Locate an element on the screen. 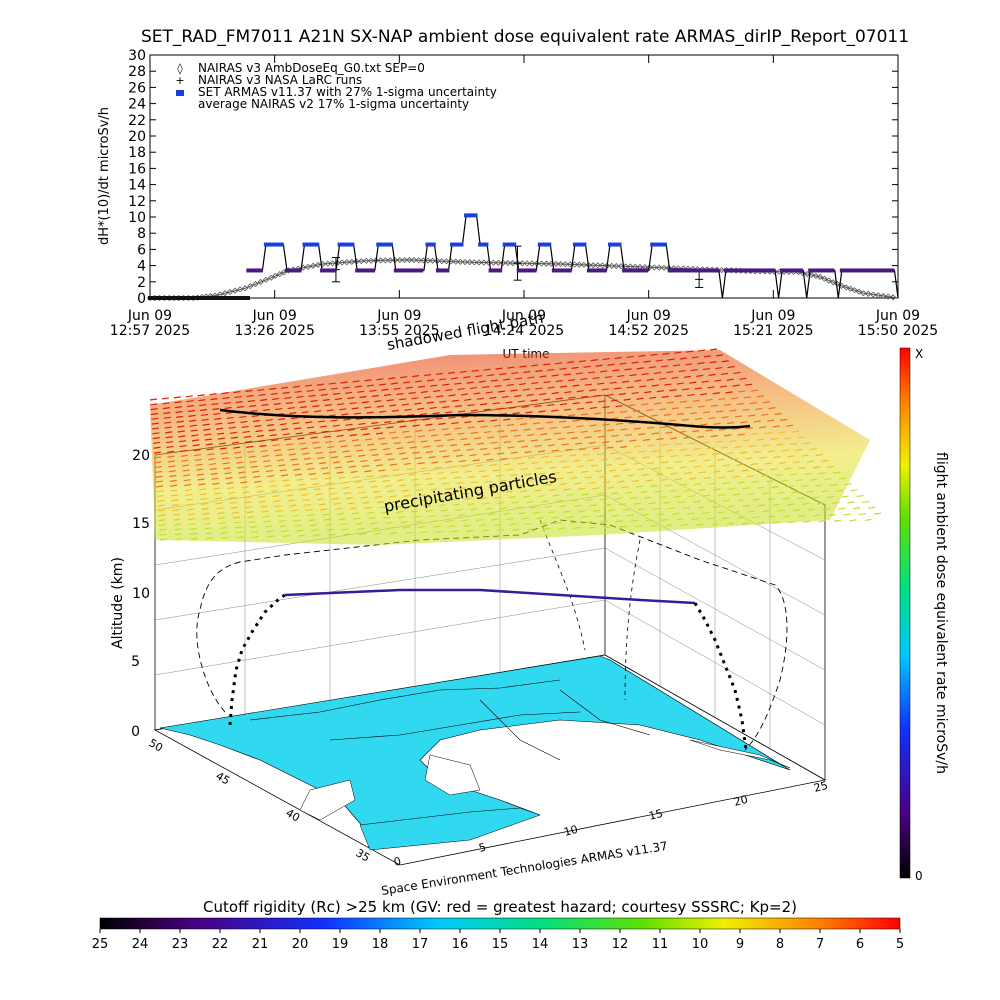  colorbar-tick-label: 18 is located at coordinates (380, 944).